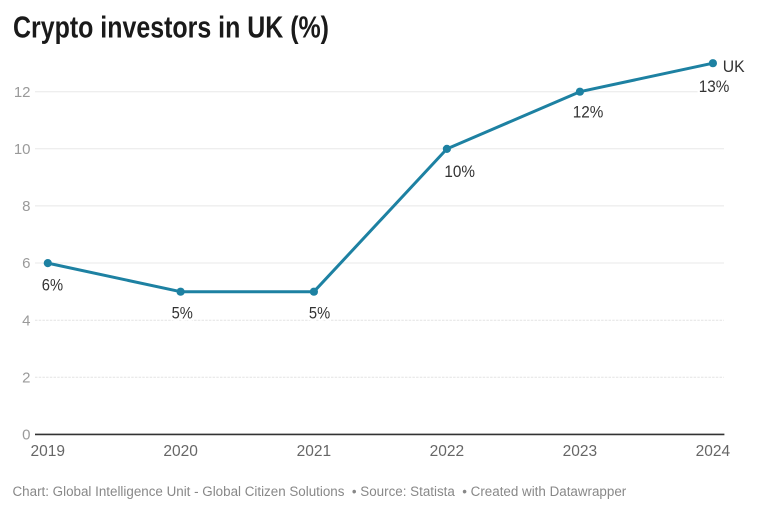  Describe the element at coordinates (588, 113) in the screenshot. I see `svg-text: 12%` at that location.